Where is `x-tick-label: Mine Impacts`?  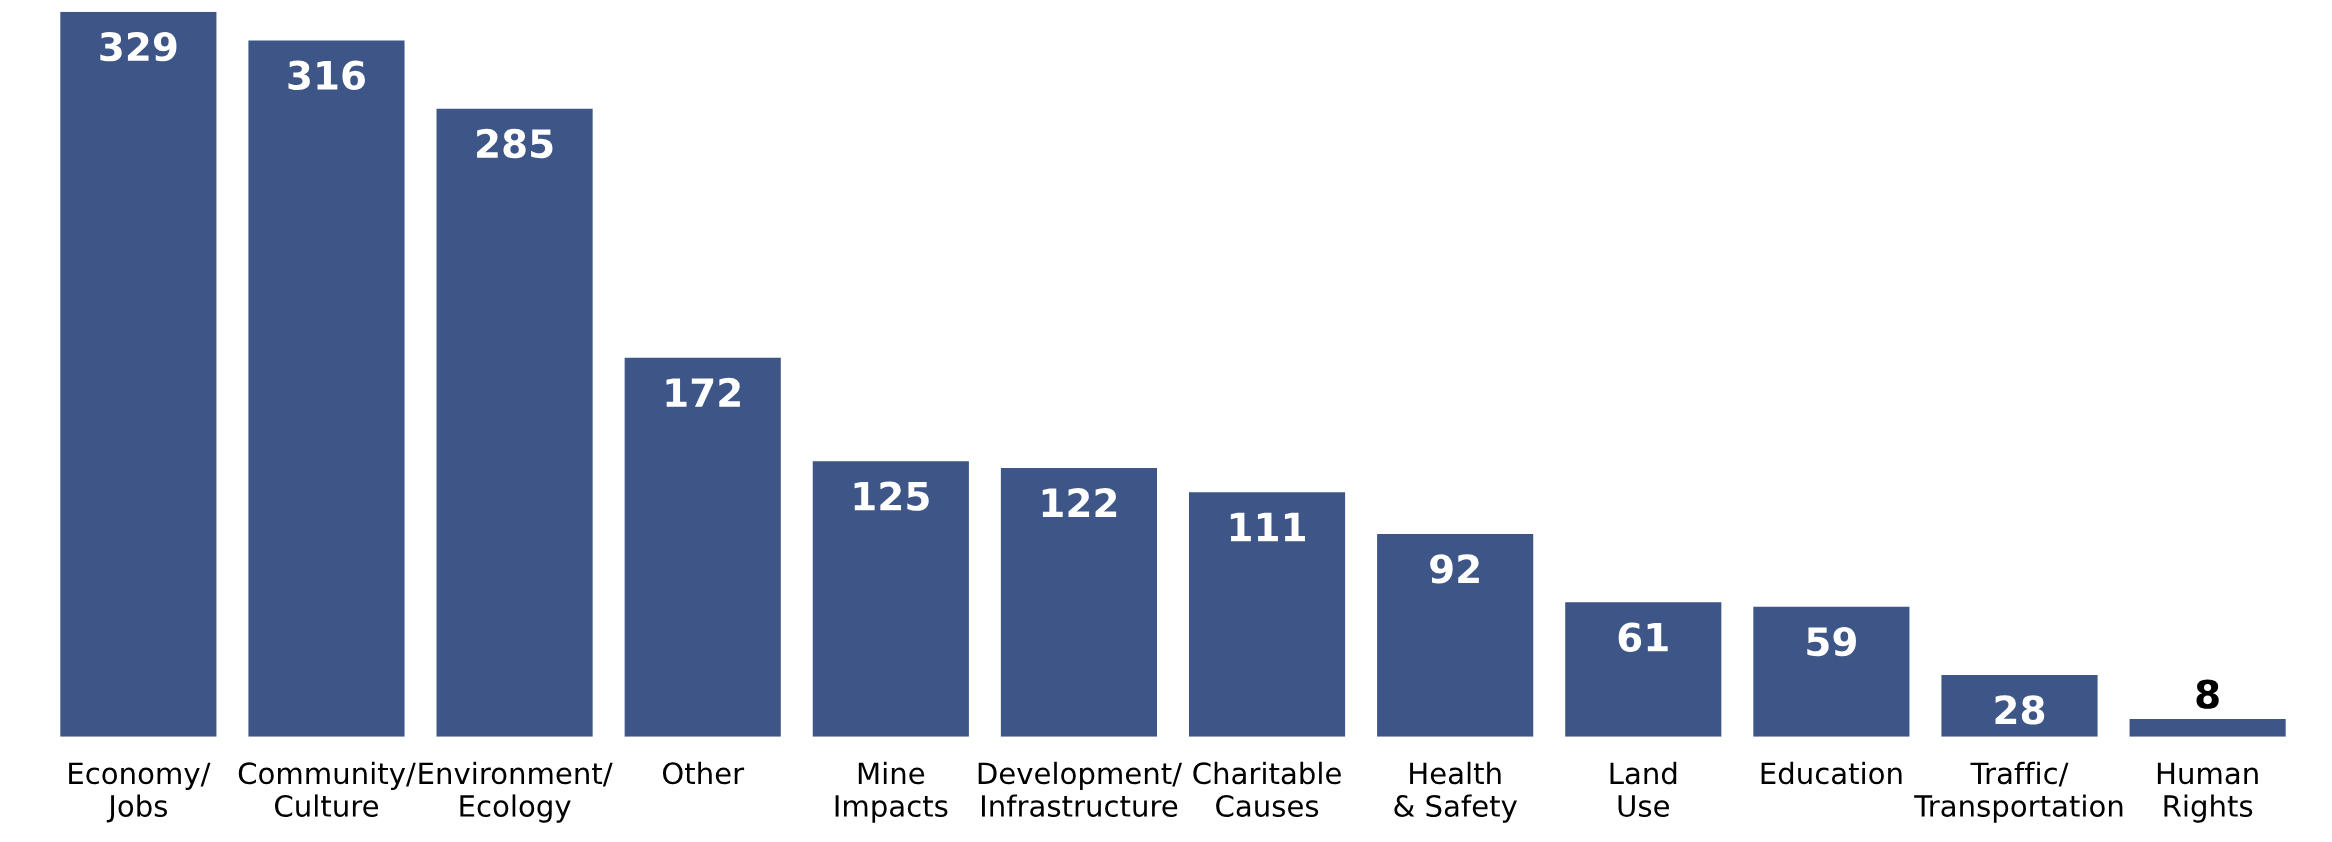
x-tick-label: Mine Impacts is located at coordinates (891, 792).